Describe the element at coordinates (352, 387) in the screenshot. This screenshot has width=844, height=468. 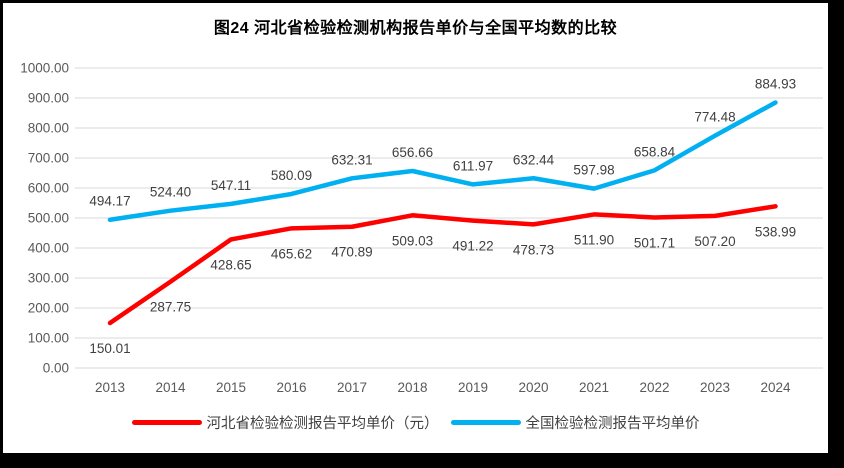
I see `x-tick-label: 2017` at that location.